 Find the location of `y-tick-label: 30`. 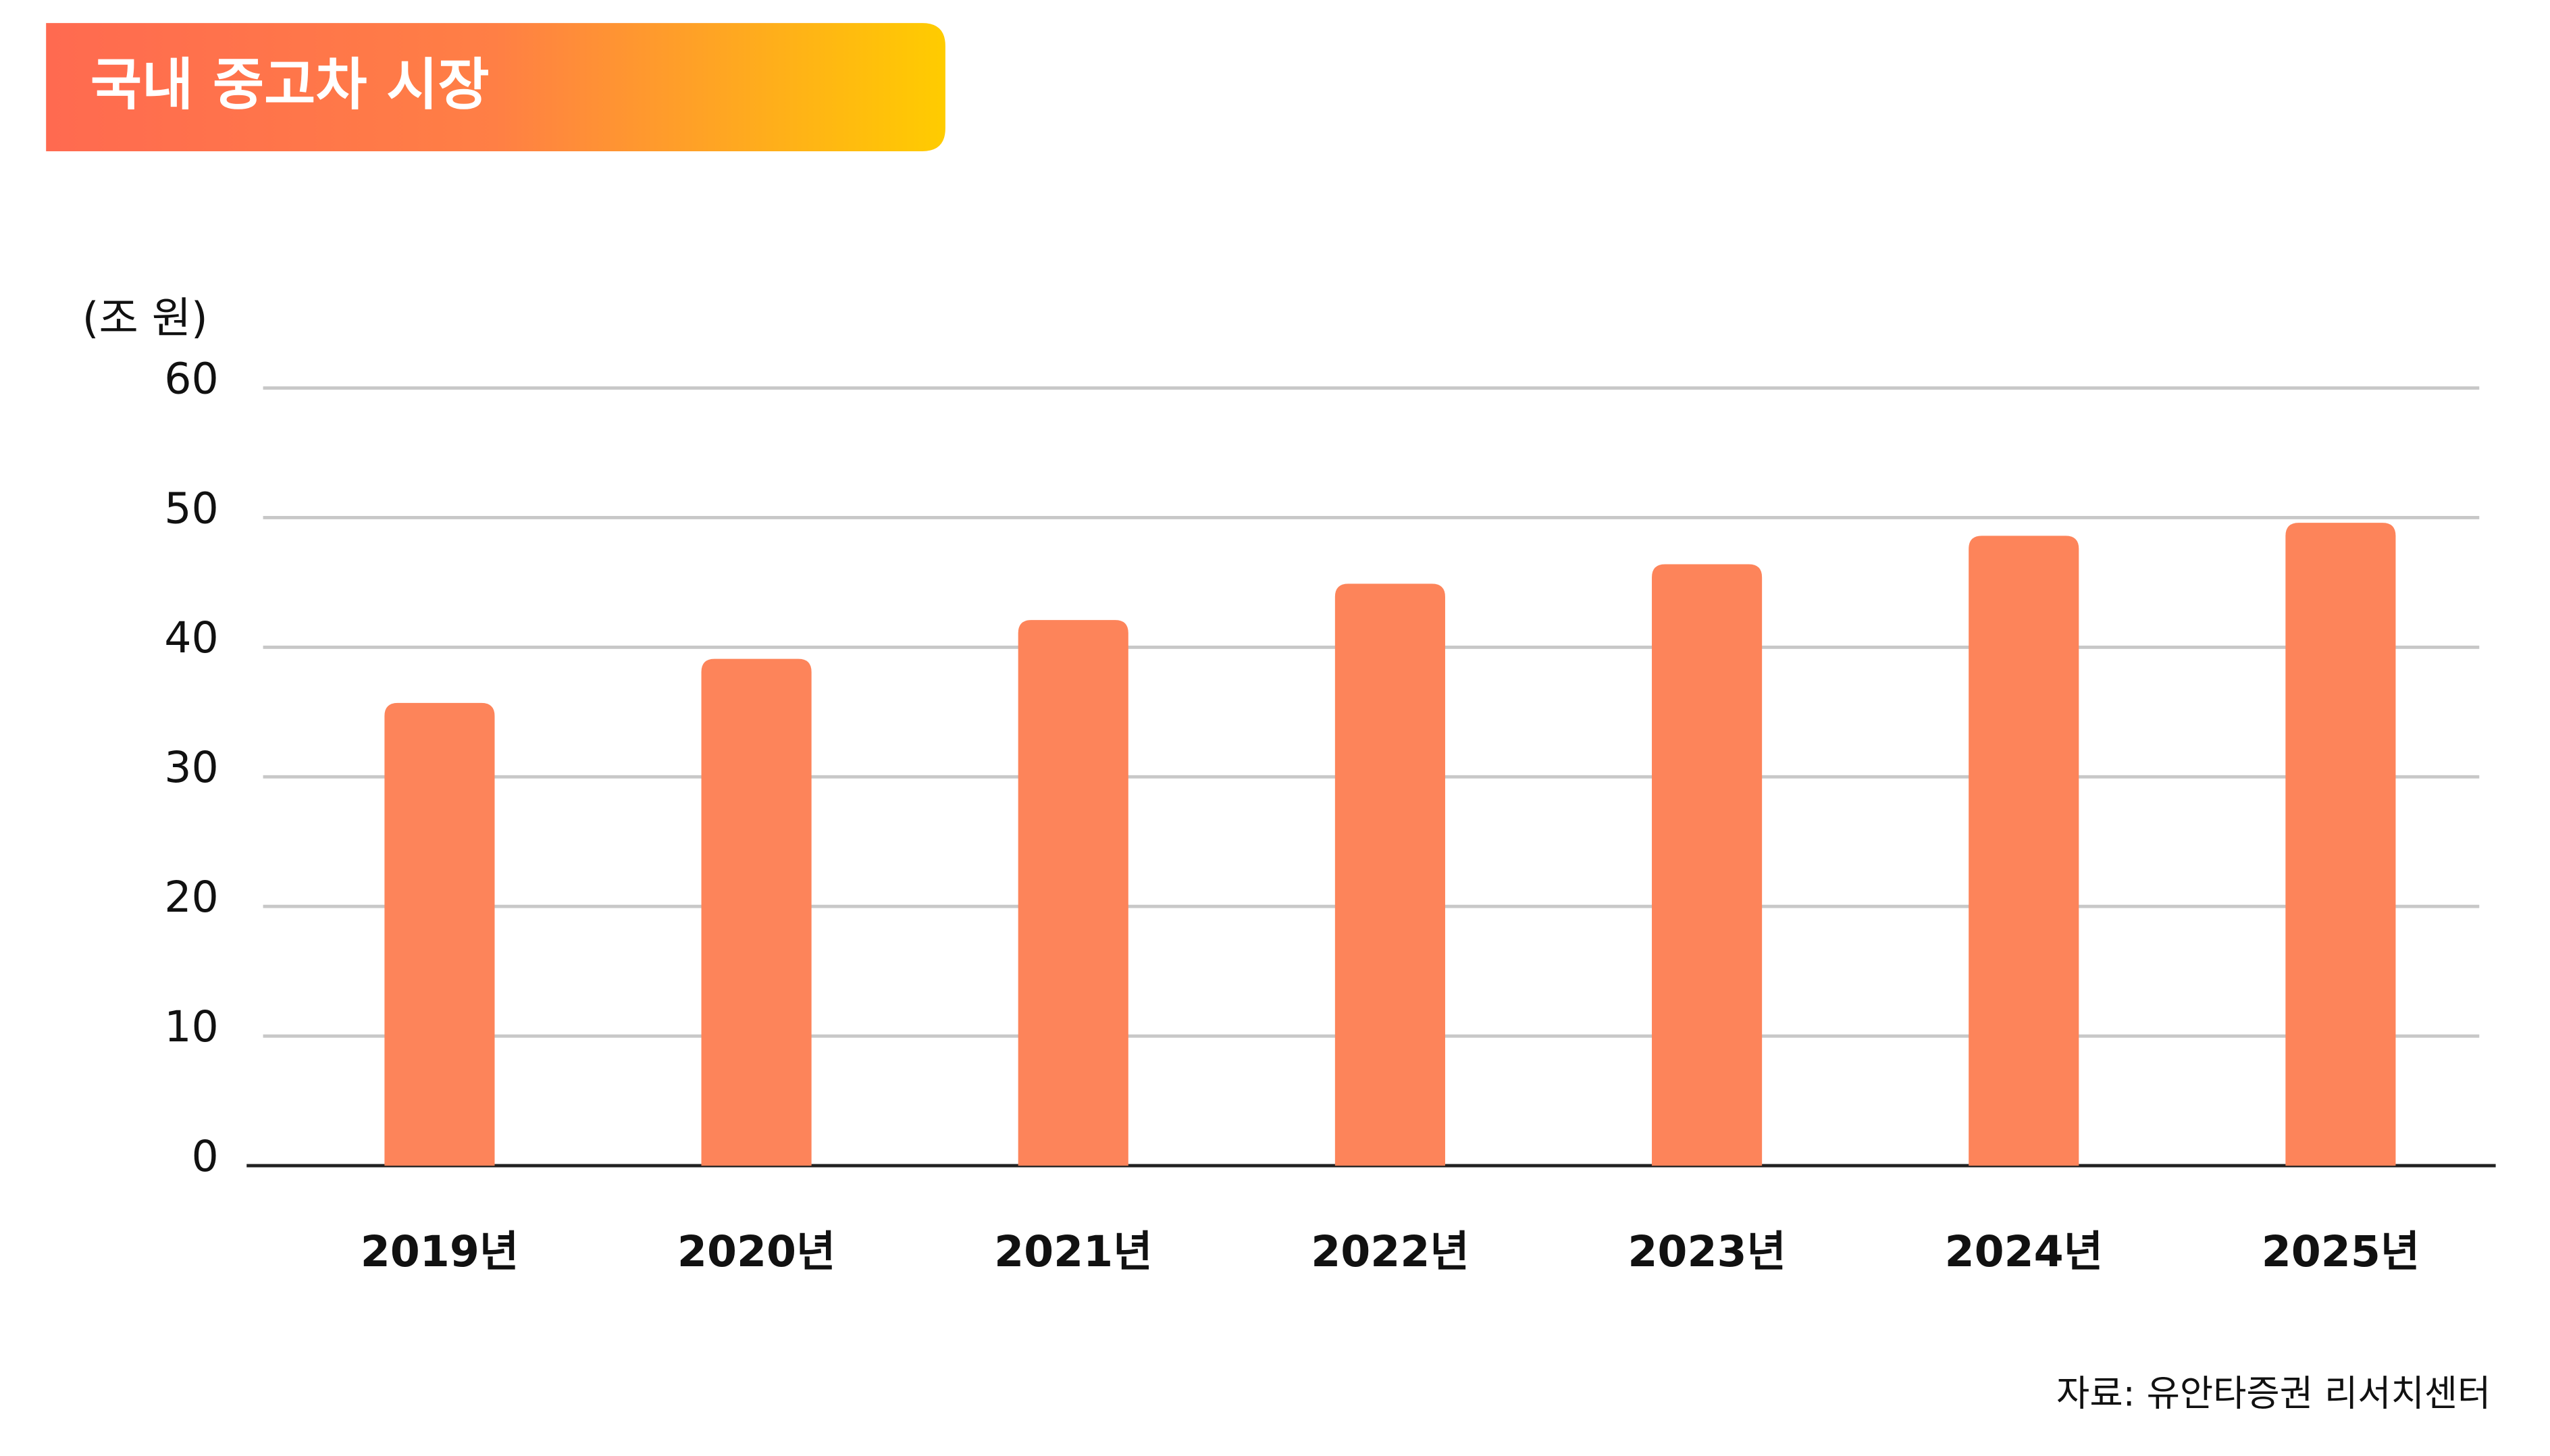

y-tick-label: 30 is located at coordinates (191, 767).